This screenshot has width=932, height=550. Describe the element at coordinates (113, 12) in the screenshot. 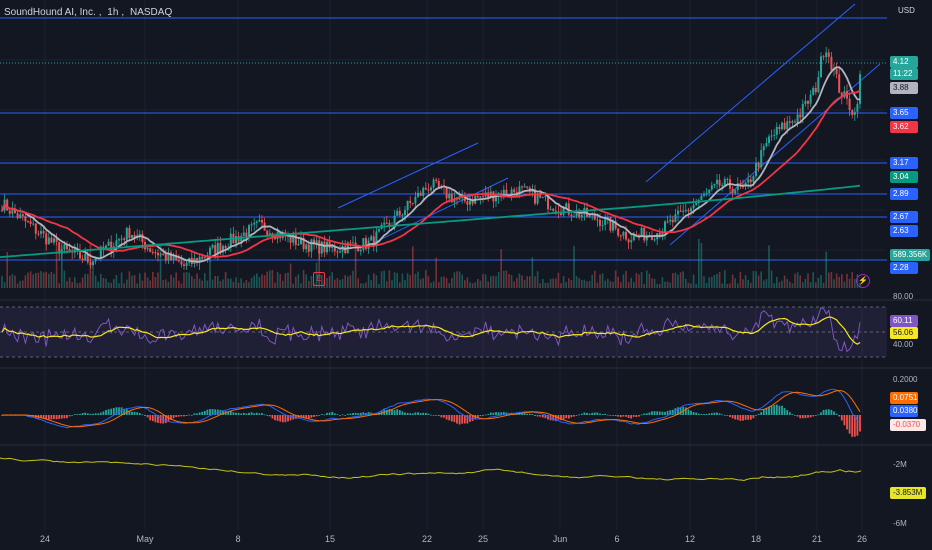

I see `interval-label: 1h` at that location.